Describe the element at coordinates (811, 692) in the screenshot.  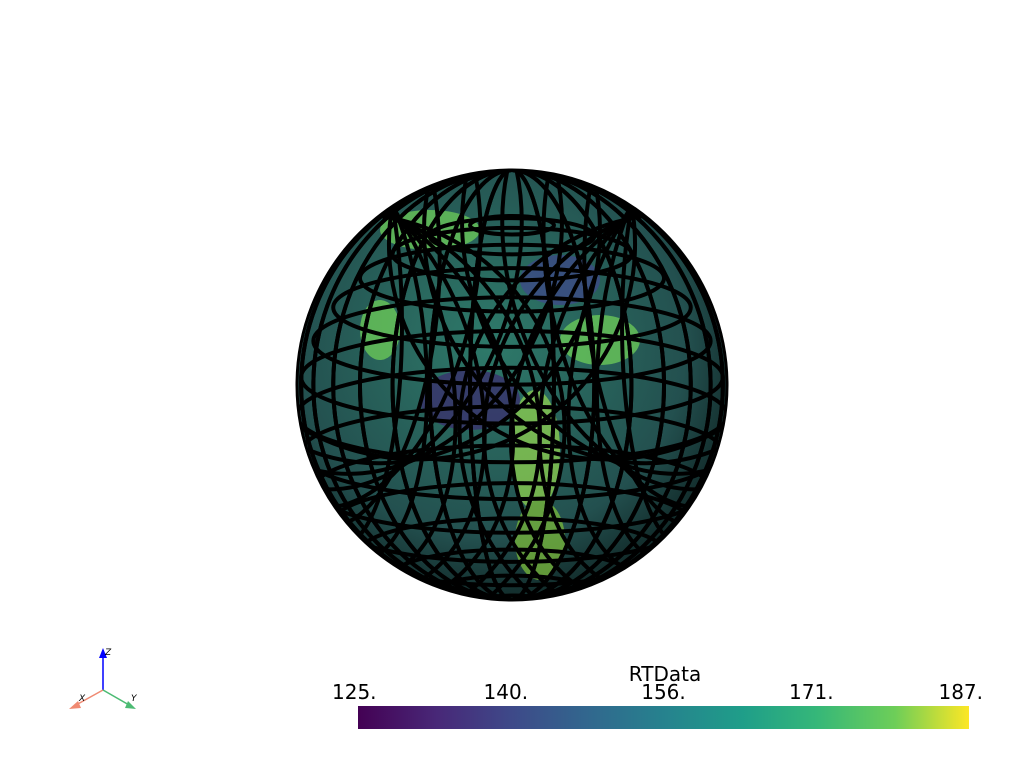
I see `tick-label: 171.` at that location.